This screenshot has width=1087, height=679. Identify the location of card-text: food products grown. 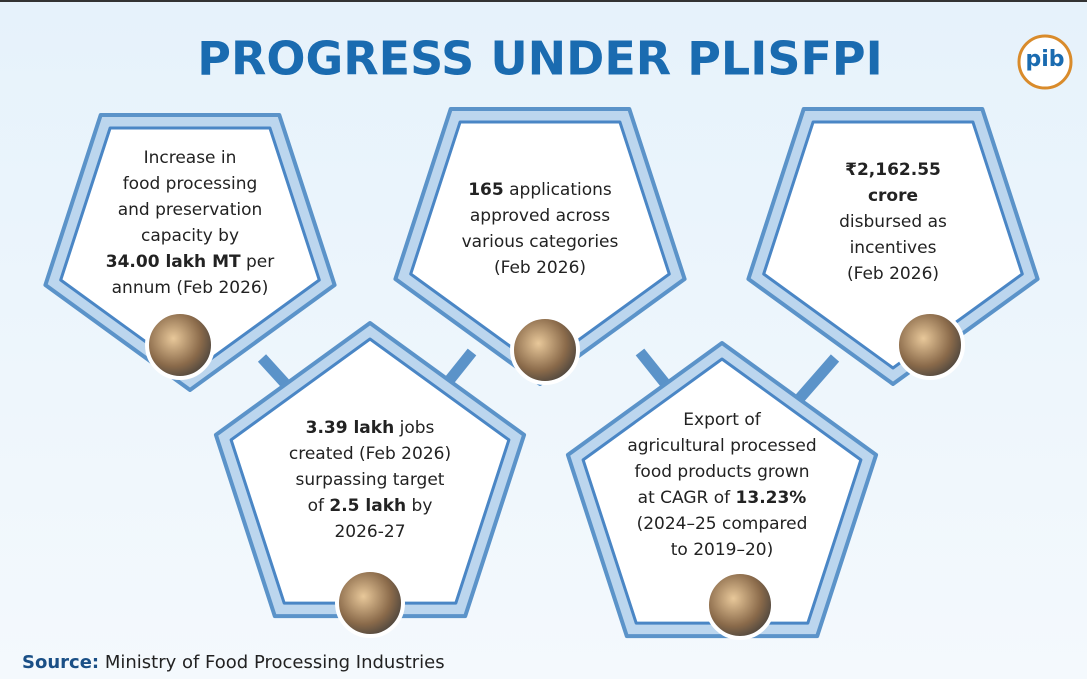
(721, 472).